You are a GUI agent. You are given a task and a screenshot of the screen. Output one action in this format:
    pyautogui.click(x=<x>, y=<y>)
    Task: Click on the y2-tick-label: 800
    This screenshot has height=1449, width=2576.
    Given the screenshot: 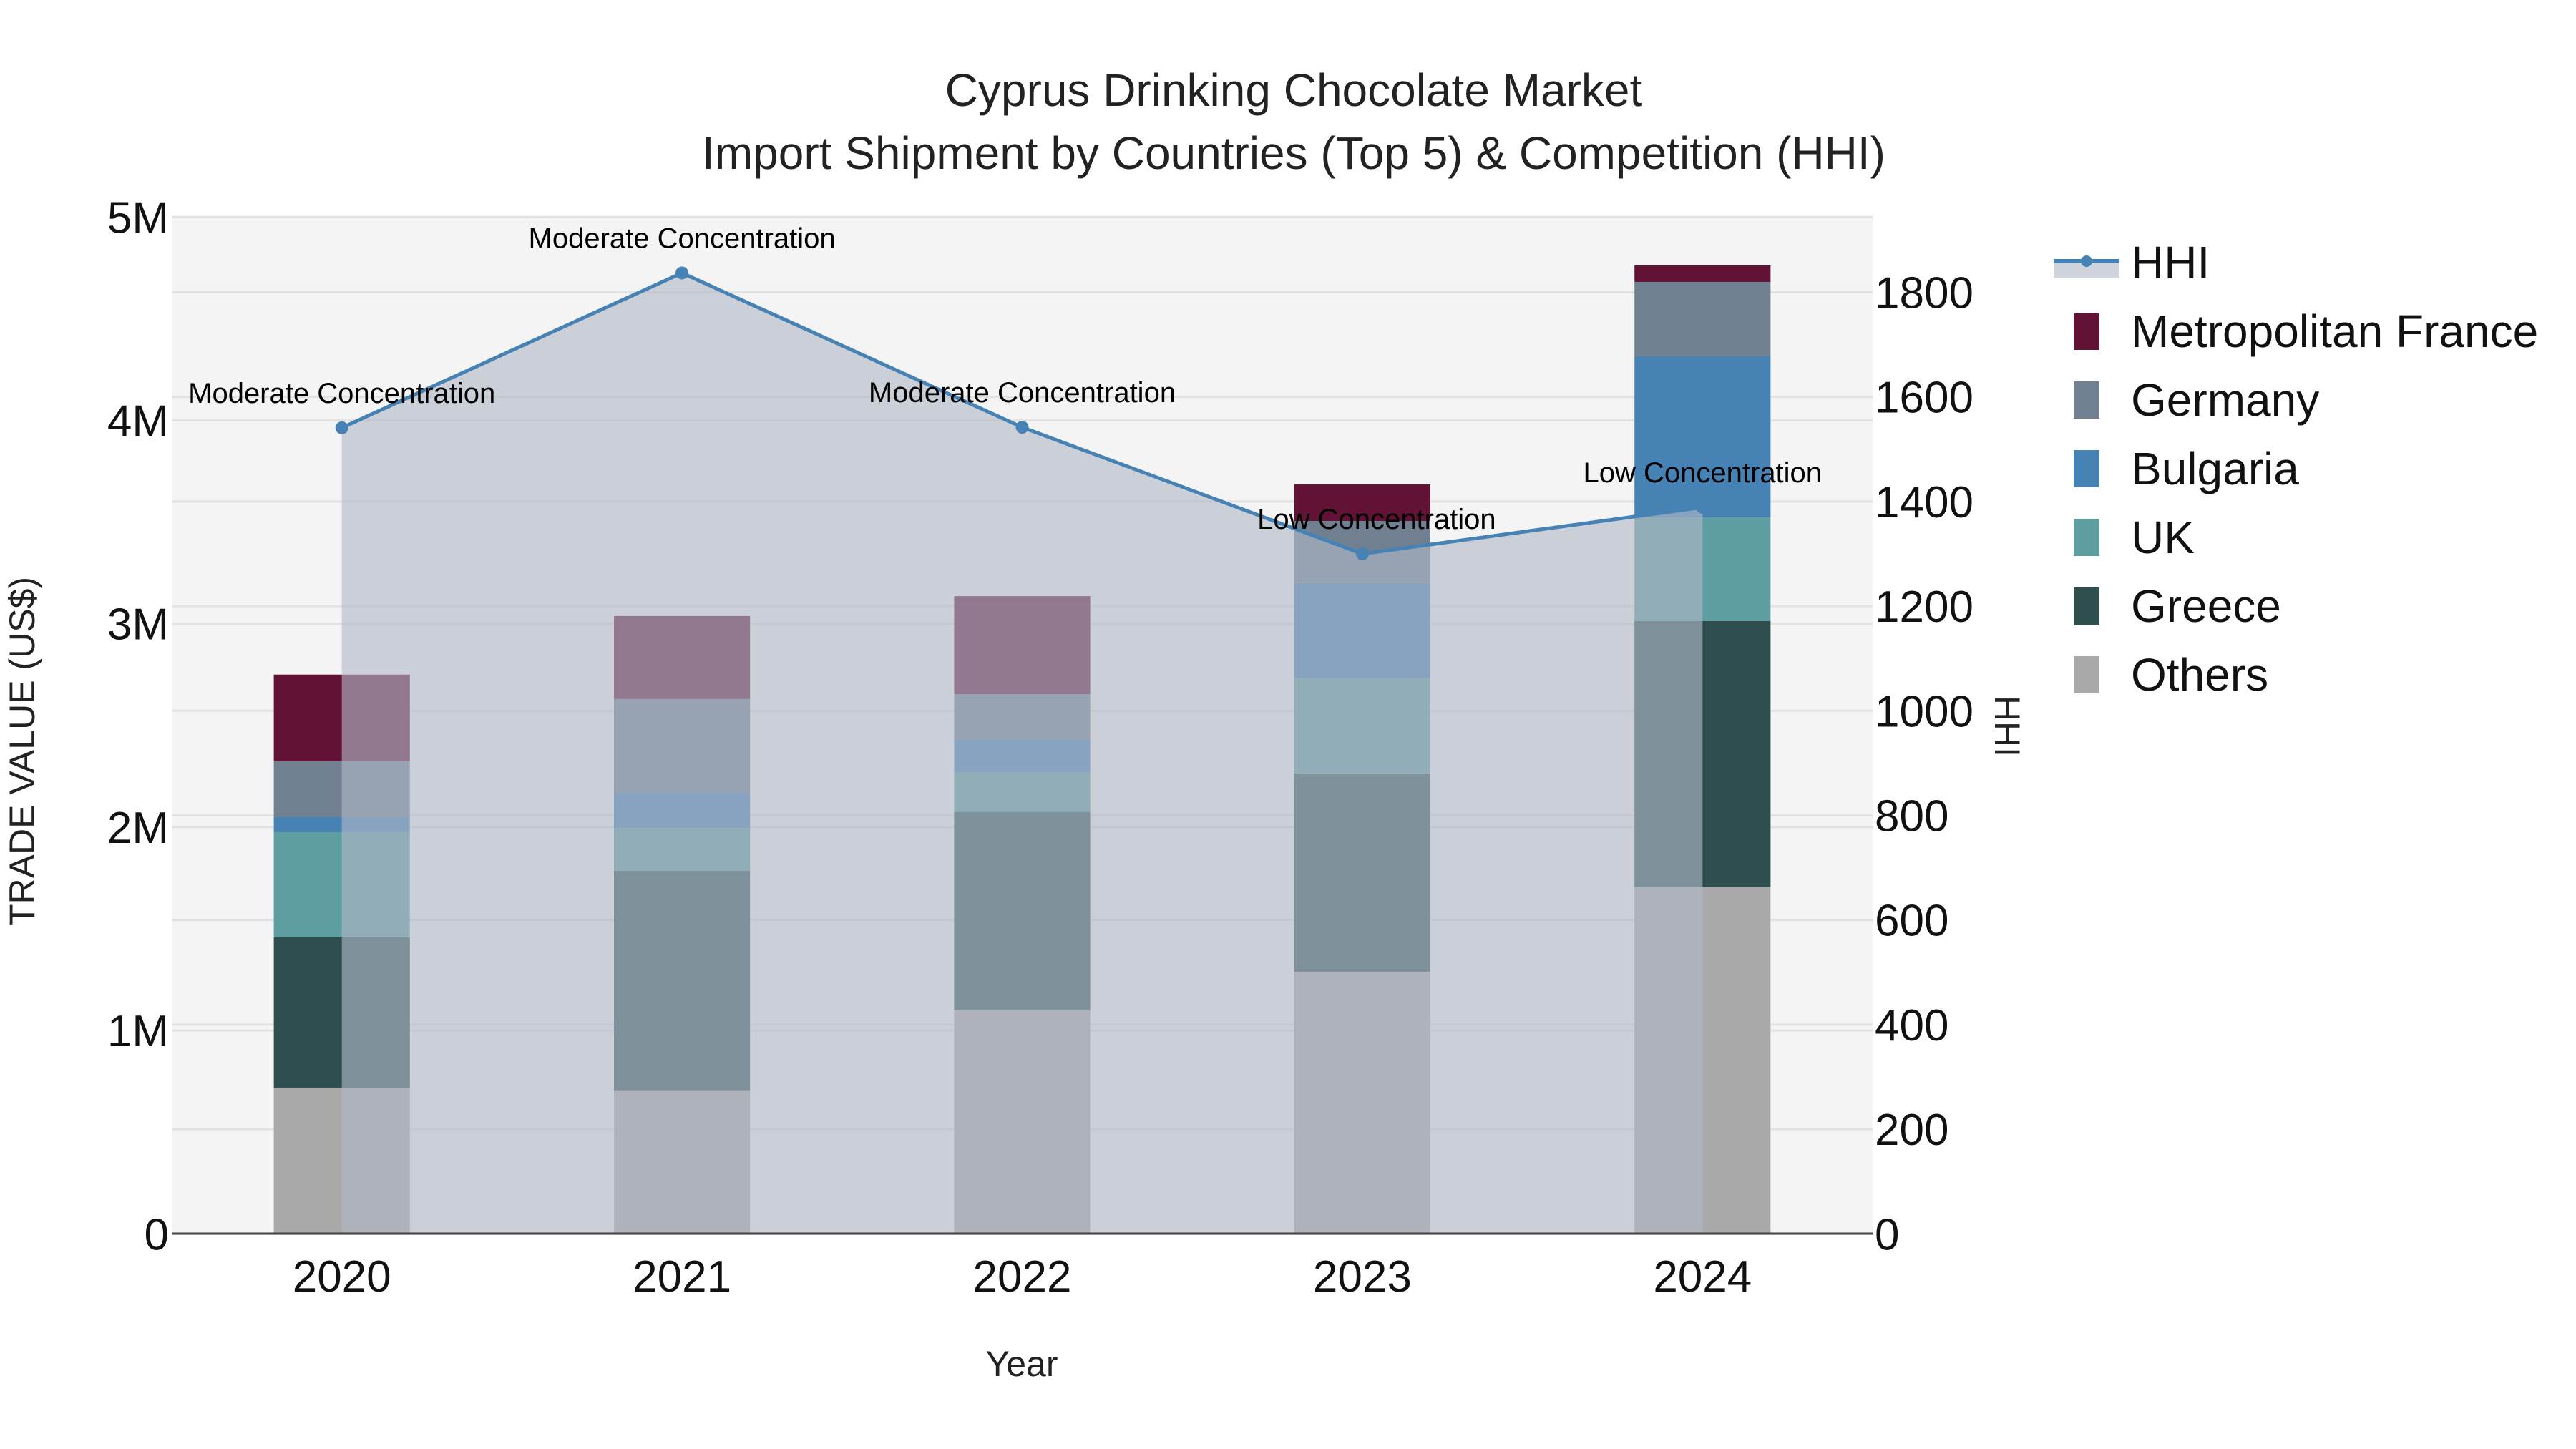 What is the action you would take?
    pyautogui.click(x=1911, y=816)
    